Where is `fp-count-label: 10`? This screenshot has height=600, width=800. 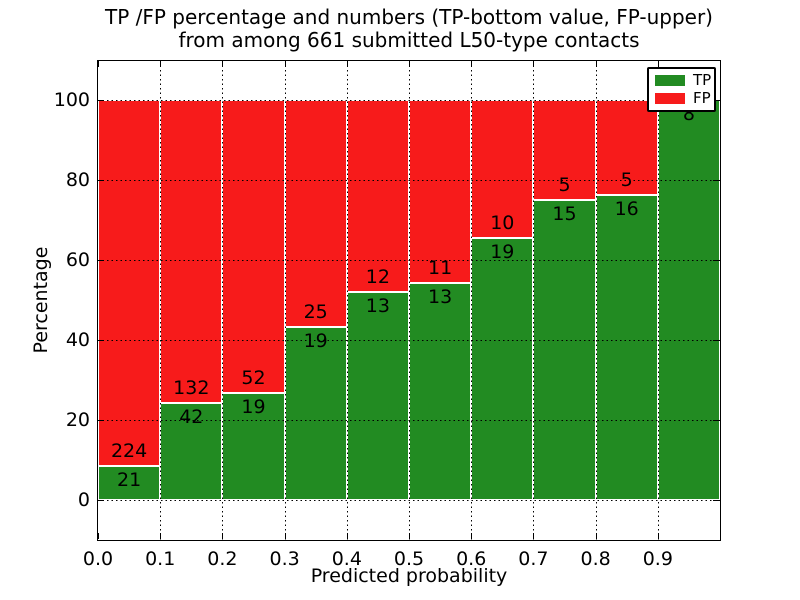
fp-count-label: 10 is located at coordinates (502, 222).